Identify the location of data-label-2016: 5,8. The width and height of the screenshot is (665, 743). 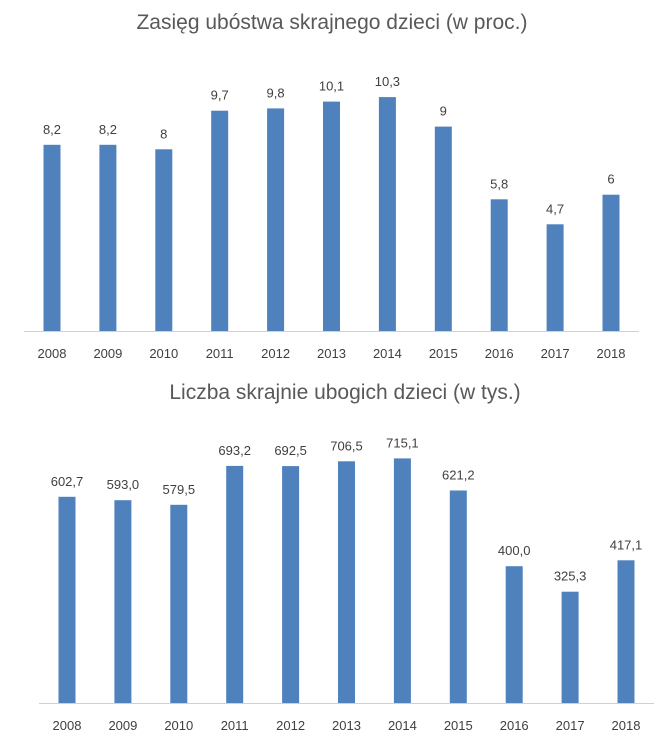
(499, 183).